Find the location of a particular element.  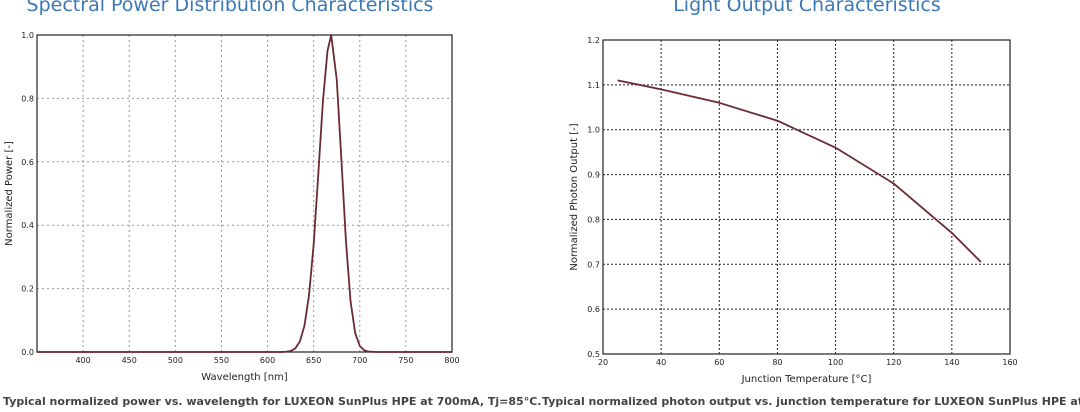

x-tick-label: 550 is located at coordinates (221, 360).